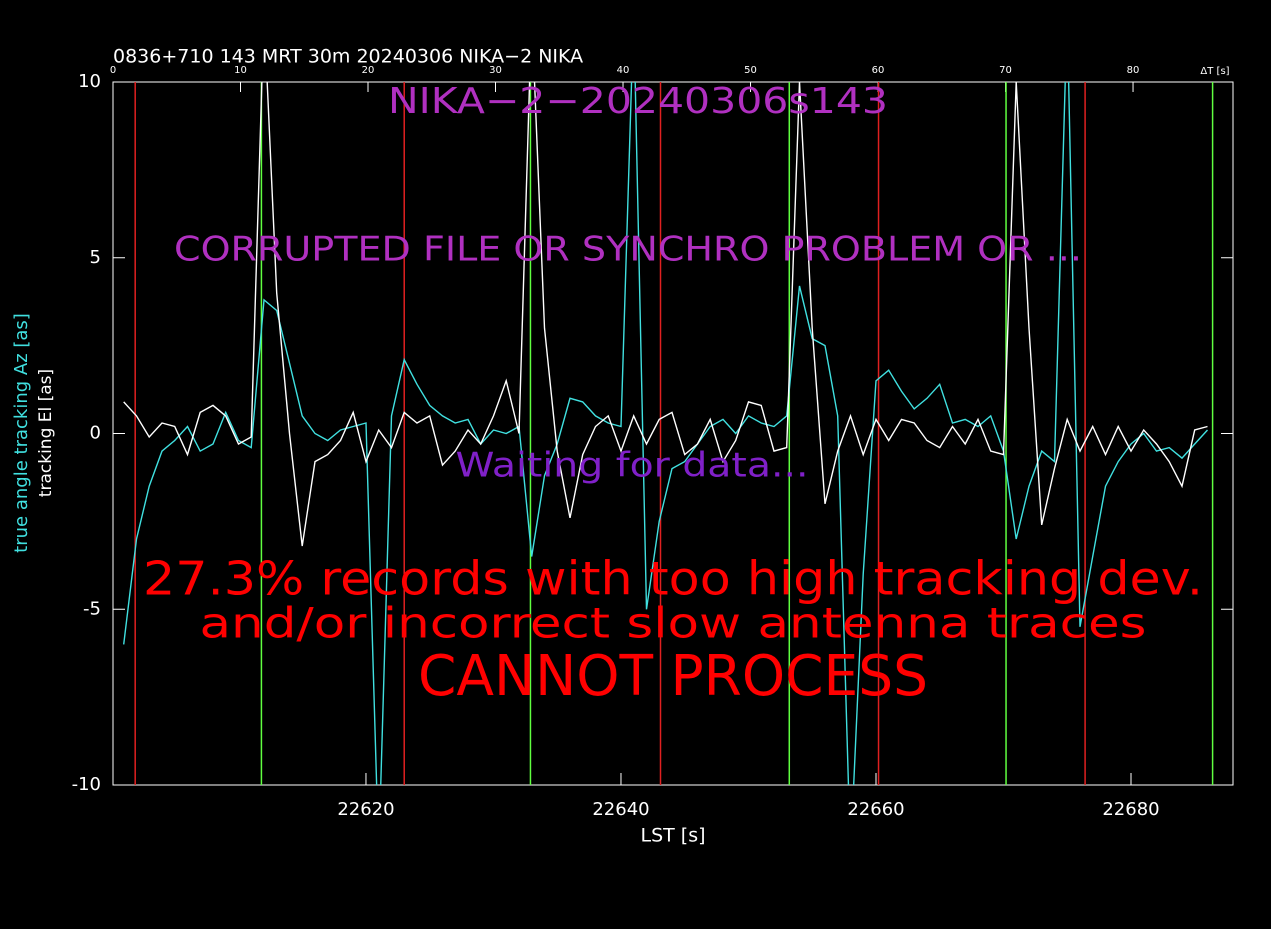 This screenshot has height=929, width=1271. Describe the element at coordinates (1130, 809) in the screenshot. I see `x-tick-label: 22680` at that location.